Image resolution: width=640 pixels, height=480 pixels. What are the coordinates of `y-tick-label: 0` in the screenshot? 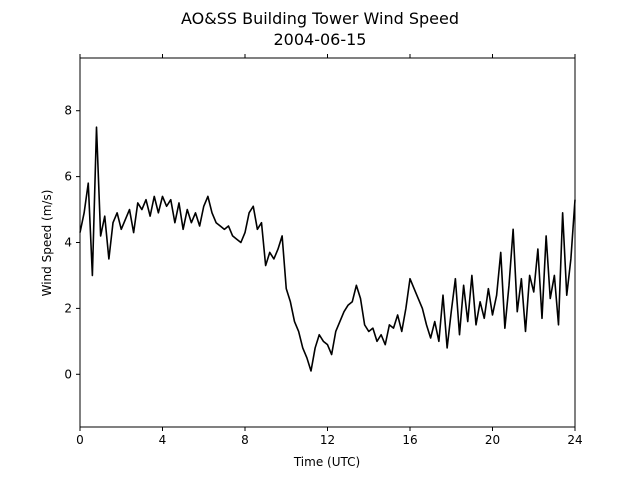 It's located at (68, 374).